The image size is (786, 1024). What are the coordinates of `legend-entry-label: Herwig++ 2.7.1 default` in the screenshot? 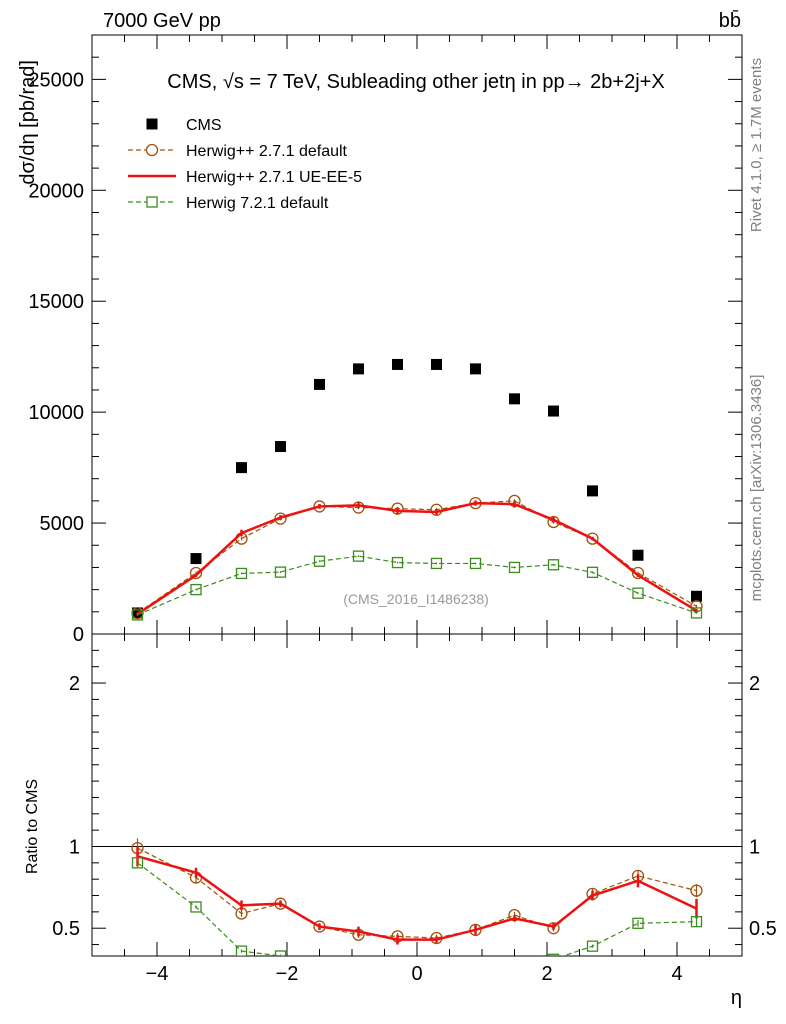 It's located at (267, 151).